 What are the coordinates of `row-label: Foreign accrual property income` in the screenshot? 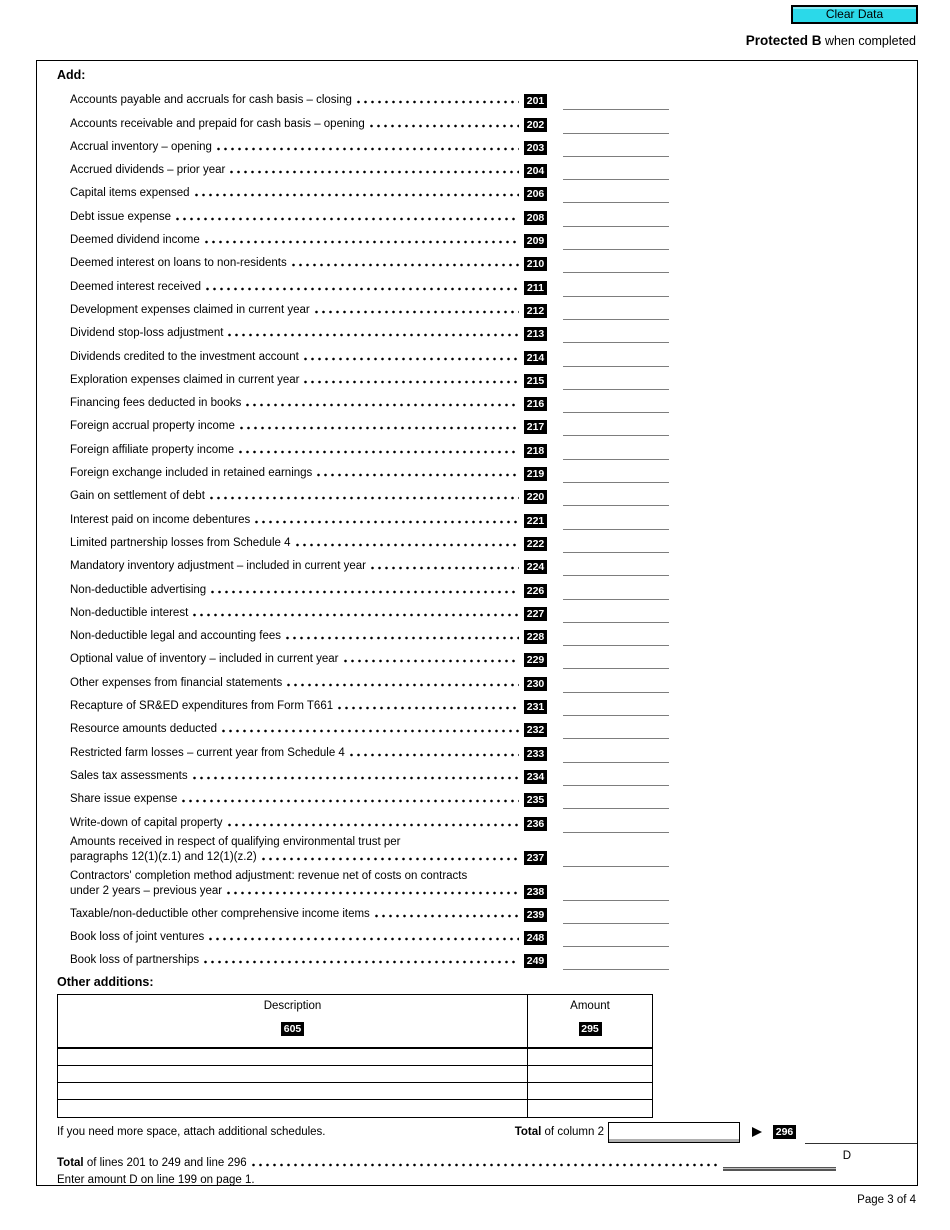 It's located at (152, 426).